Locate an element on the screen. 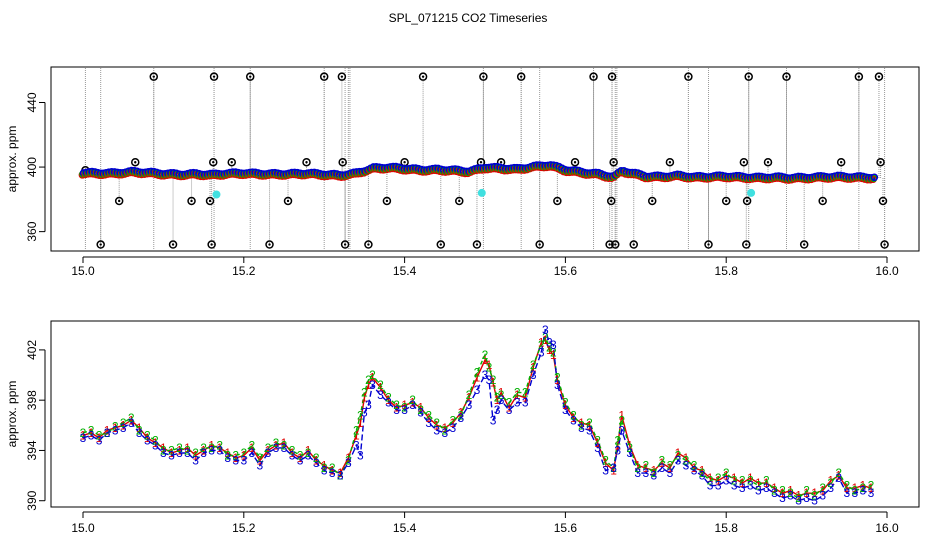 This screenshot has height=540, width=936. bottom-y-tick-label: 398 is located at coordinates (32, 400).